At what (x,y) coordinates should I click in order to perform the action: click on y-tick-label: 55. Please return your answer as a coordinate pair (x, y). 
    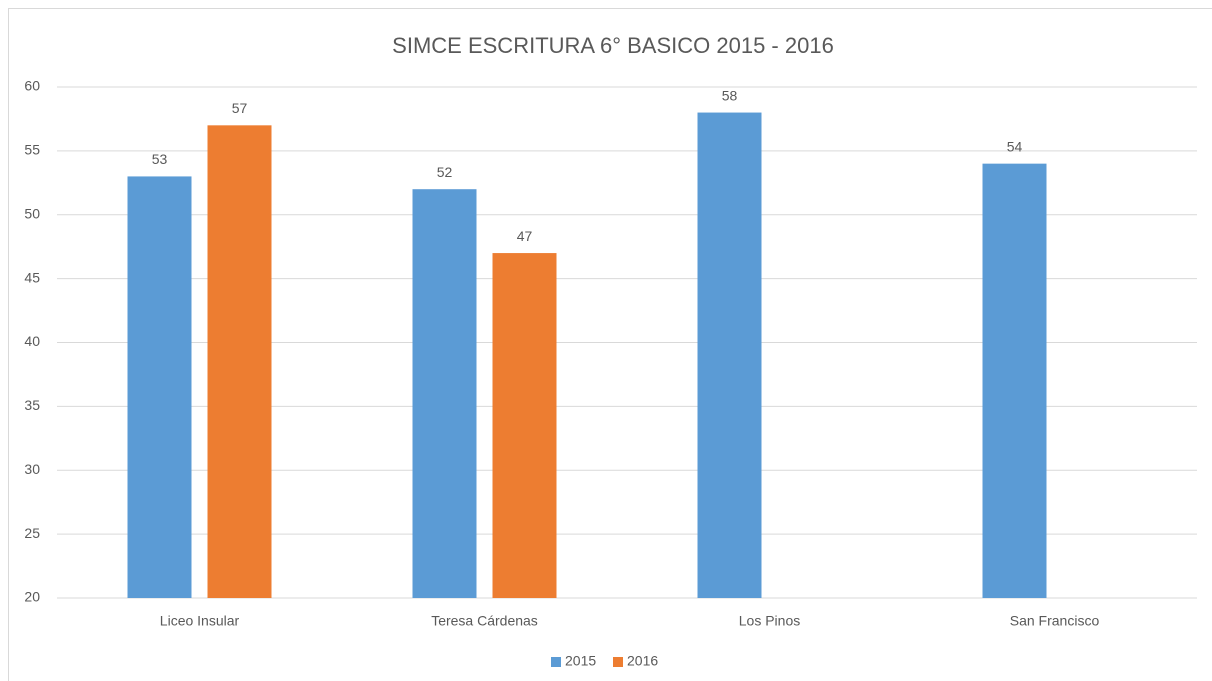
    Looking at the image, I should click on (32, 150).